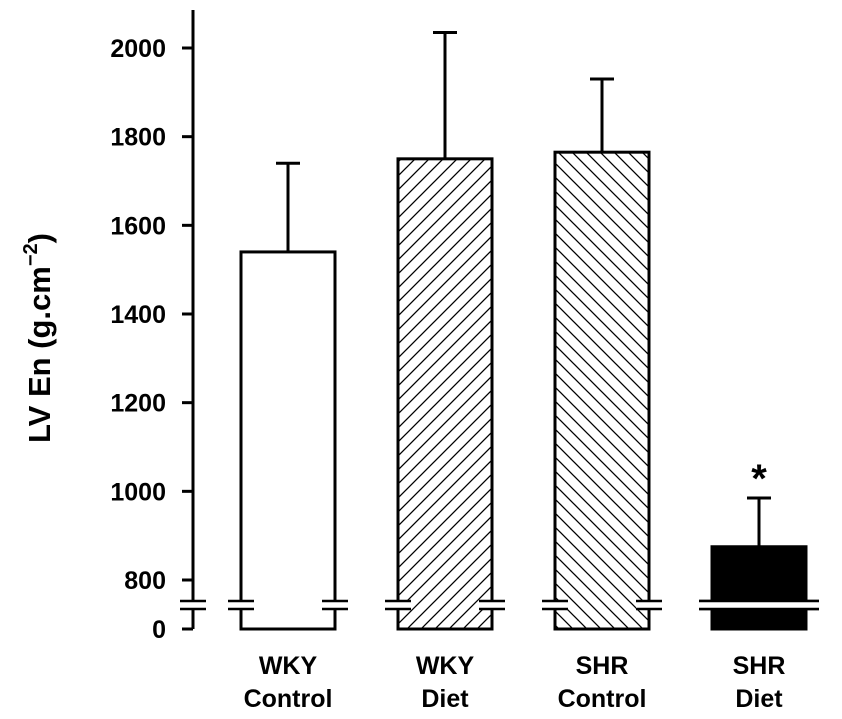 Image resolution: width=842 pixels, height=719 pixels. Describe the element at coordinates (445, 699) in the screenshot. I see `category-label-1-line-1: Diet` at that location.